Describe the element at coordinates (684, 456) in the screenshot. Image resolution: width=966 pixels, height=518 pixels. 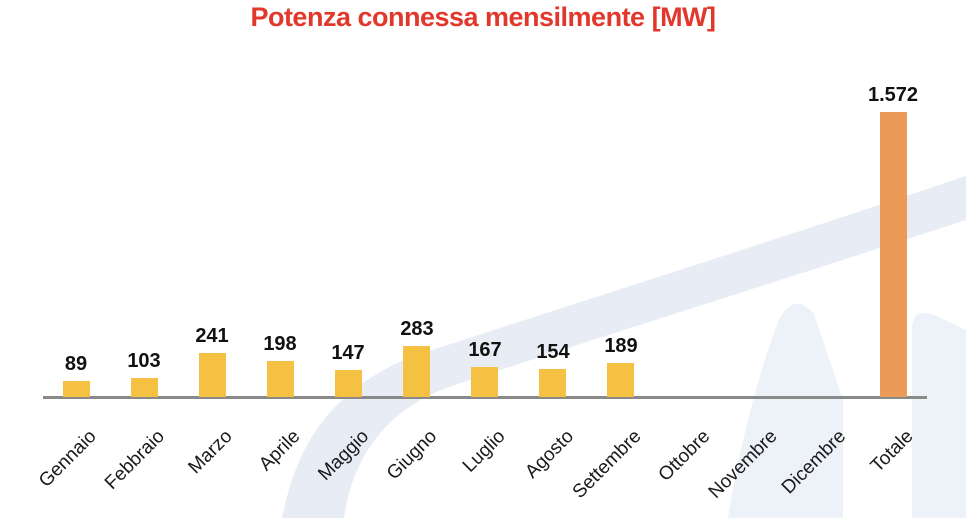
I see `x-axis-label-ottobre: Ottobre` at that location.